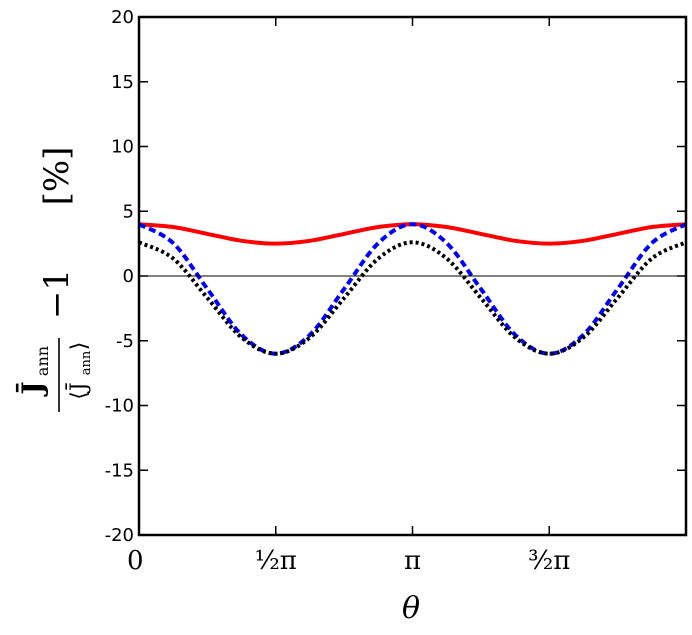 This screenshot has height=635, width=692. I want to click on y-axis-label: J̄ ann ⟨J̄ ann ⟩ −1 [%], so click(54, 279).